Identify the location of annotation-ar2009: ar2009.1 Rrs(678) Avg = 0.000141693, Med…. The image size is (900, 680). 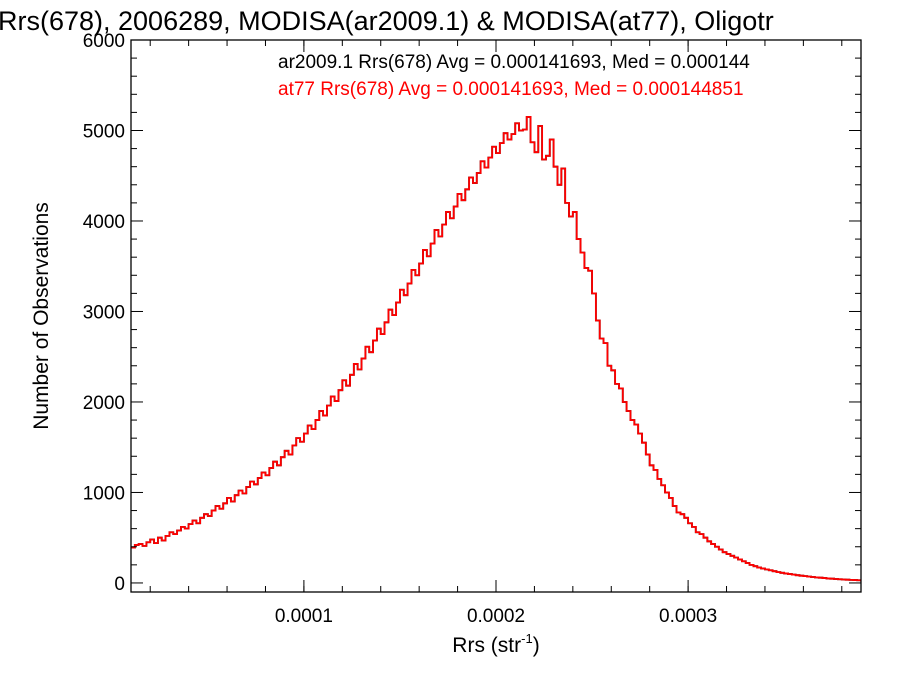
(514, 62).